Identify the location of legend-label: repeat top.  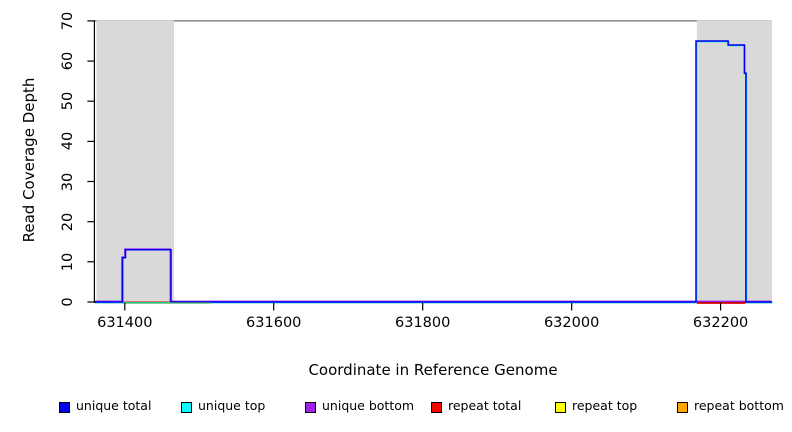
(605, 405).